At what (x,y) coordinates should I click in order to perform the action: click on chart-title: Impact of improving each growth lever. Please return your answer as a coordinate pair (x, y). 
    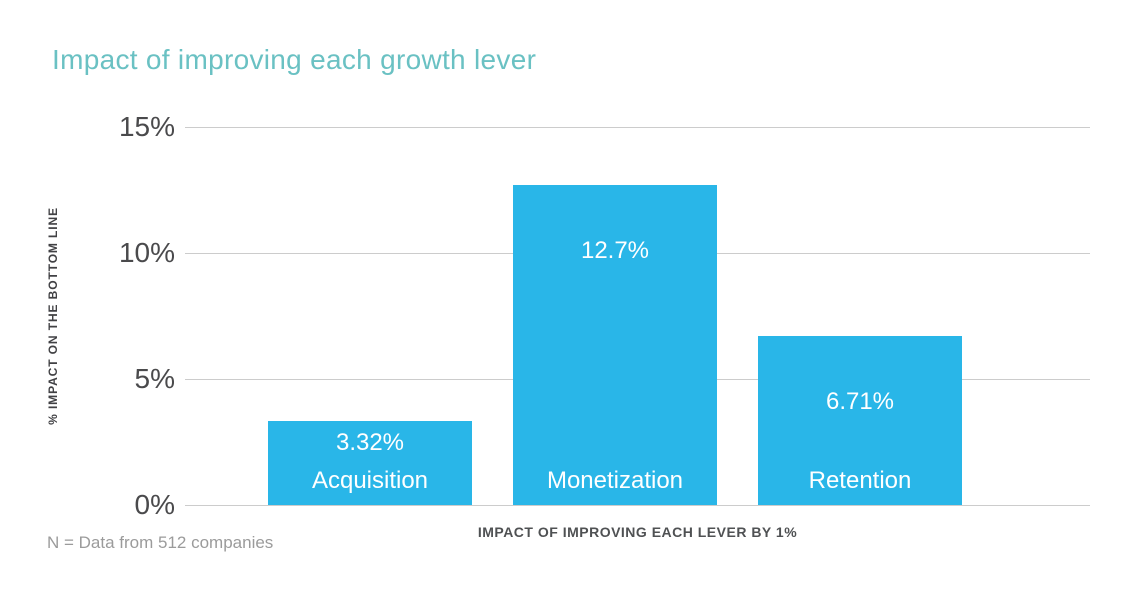
    Looking at the image, I should click on (294, 59).